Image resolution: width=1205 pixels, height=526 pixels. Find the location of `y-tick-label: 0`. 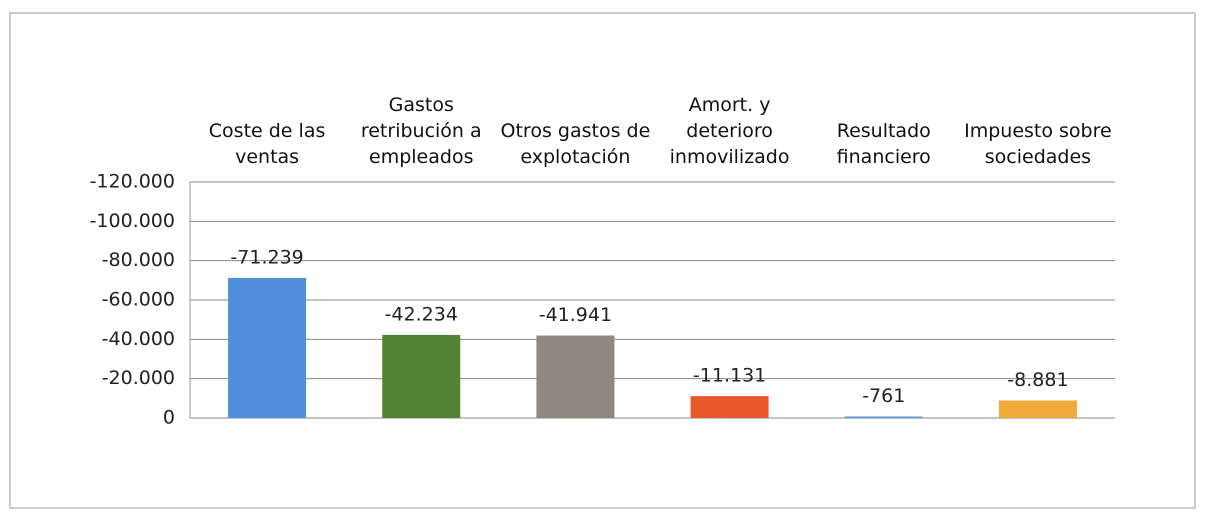

y-tick-label: 0 is located at coordinates (169, 418).